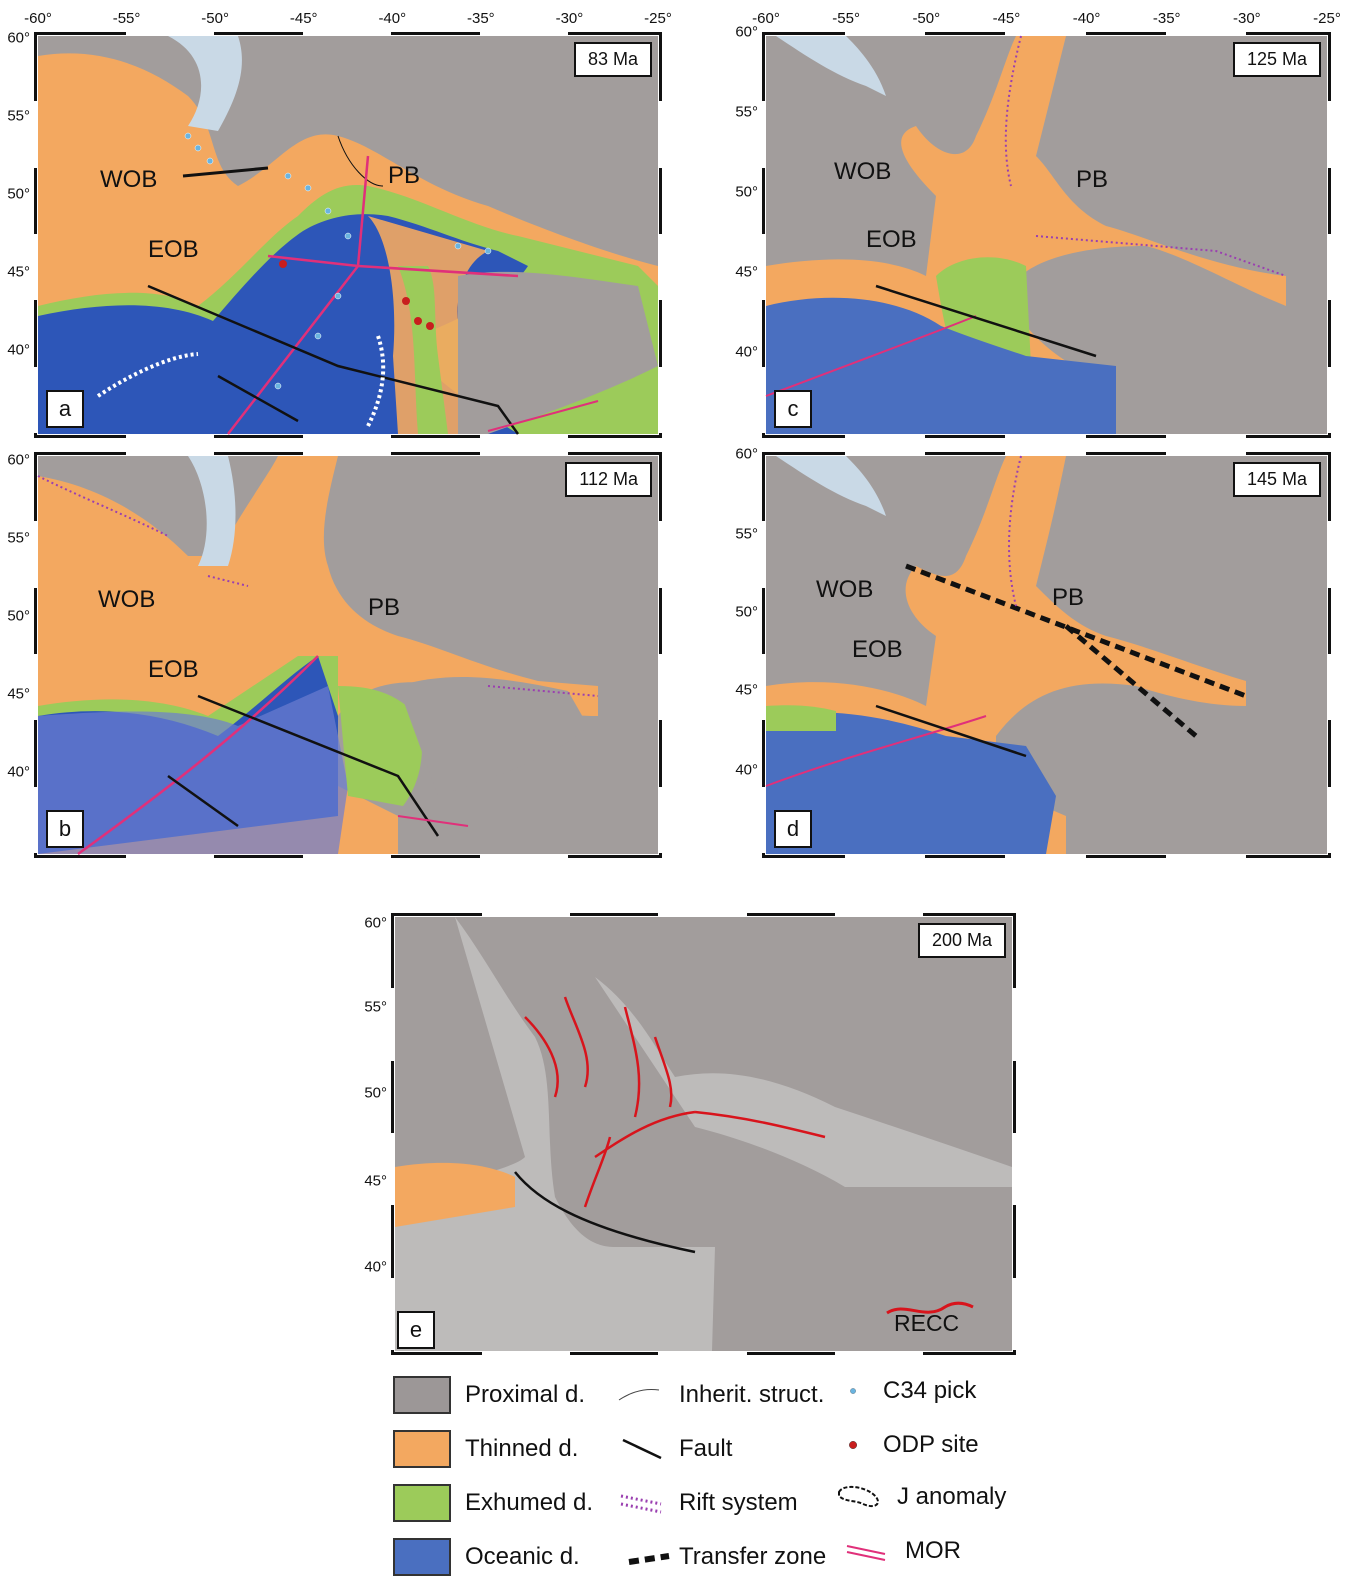  What do you see at coordinates (65, 829) in the screenshot?
I see `panel-letter: b` at bounding box center [65, 829].